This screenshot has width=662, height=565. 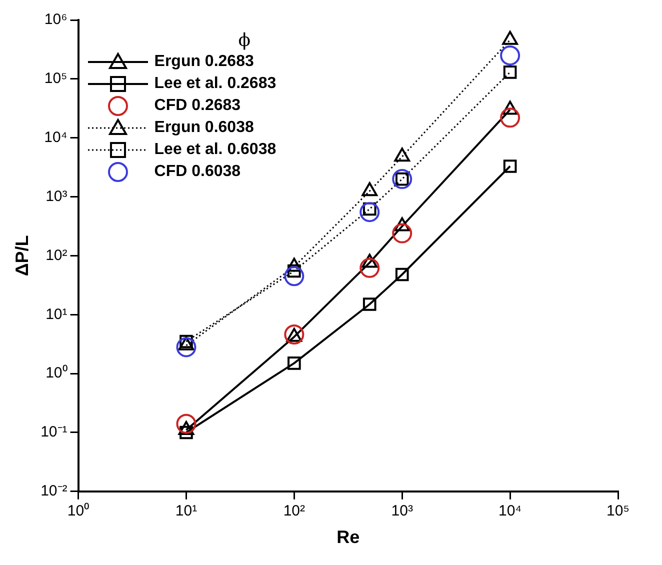 I want to click on y-tick-label: 10⁰, so click(x=57, y=373).